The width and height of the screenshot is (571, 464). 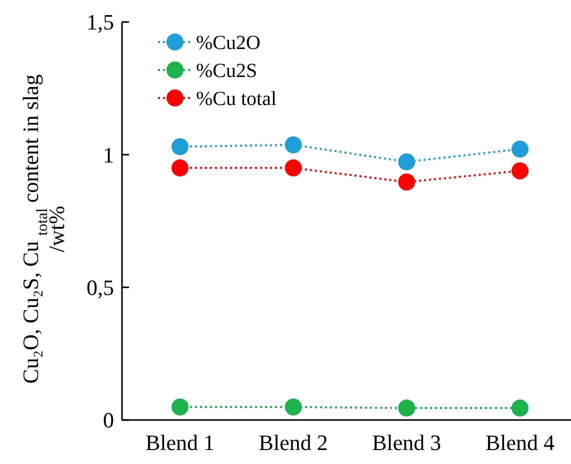 What do you see at coordinates (228, 43) in the screenshot?
I see `legend-label: %Cu2O` at bounding box center [228, 43].